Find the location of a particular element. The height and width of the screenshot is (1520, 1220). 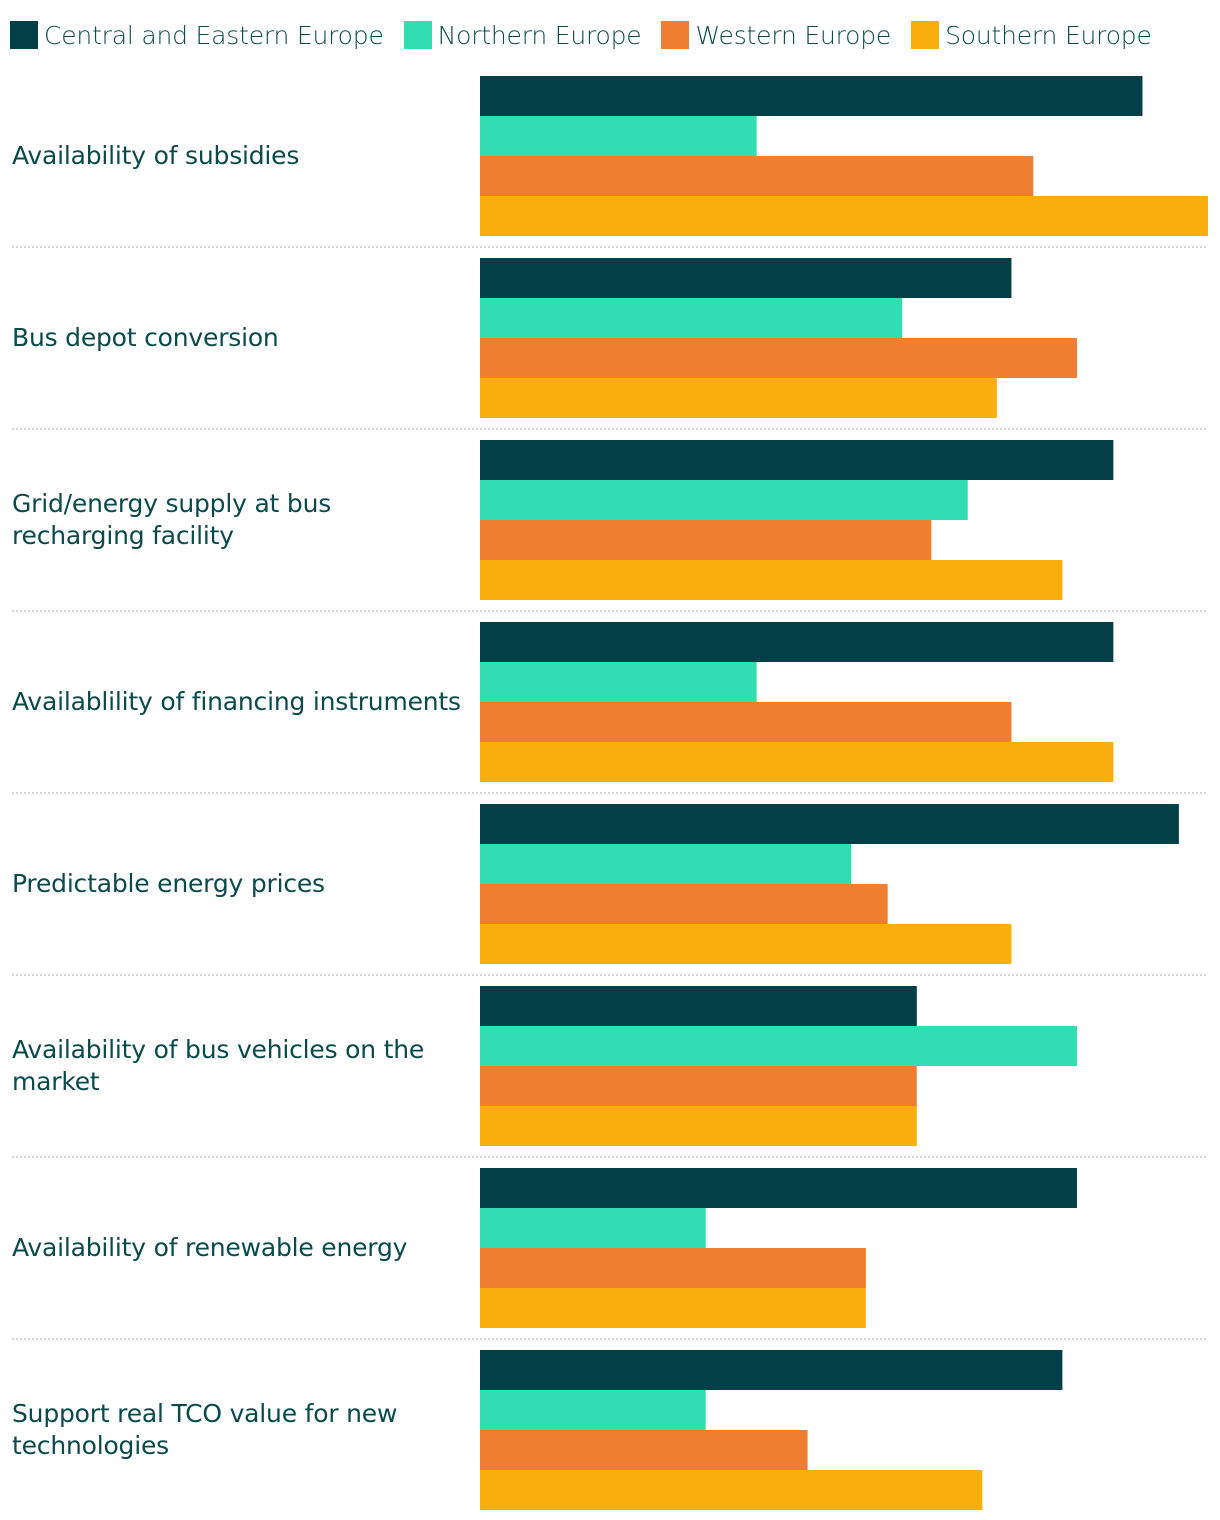

bar-grid-energy-supply-at-bus-recharging-facility-central-and-eastern-europe is located at coordinates (797, 460).